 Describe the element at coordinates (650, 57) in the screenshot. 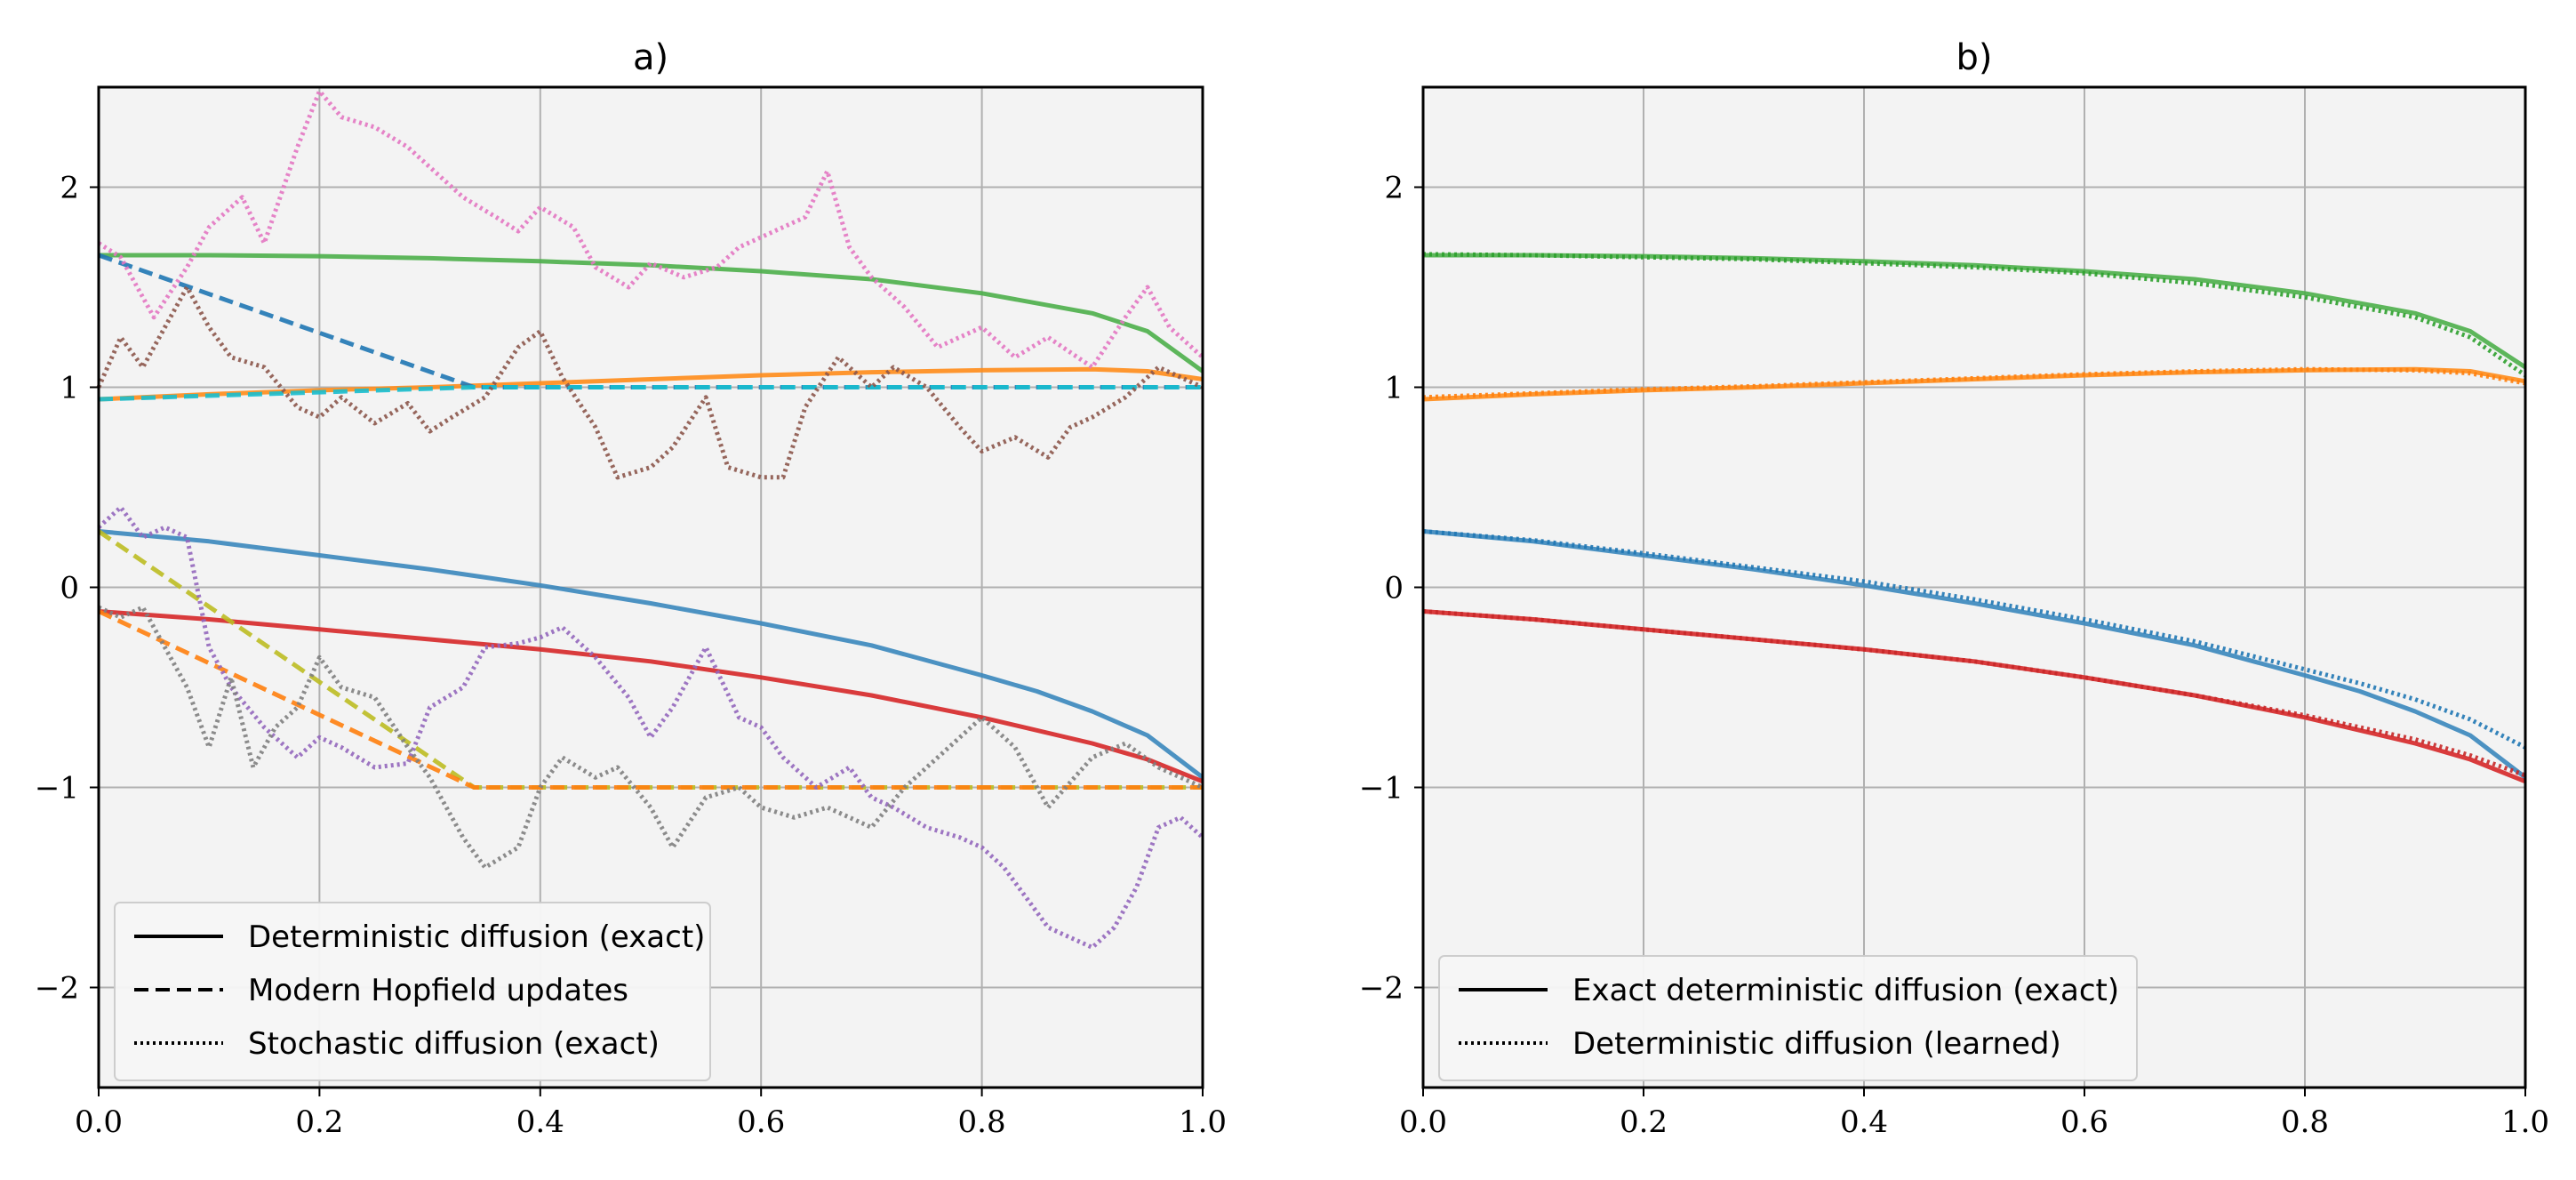

I see `chart-title: a)` at that location.